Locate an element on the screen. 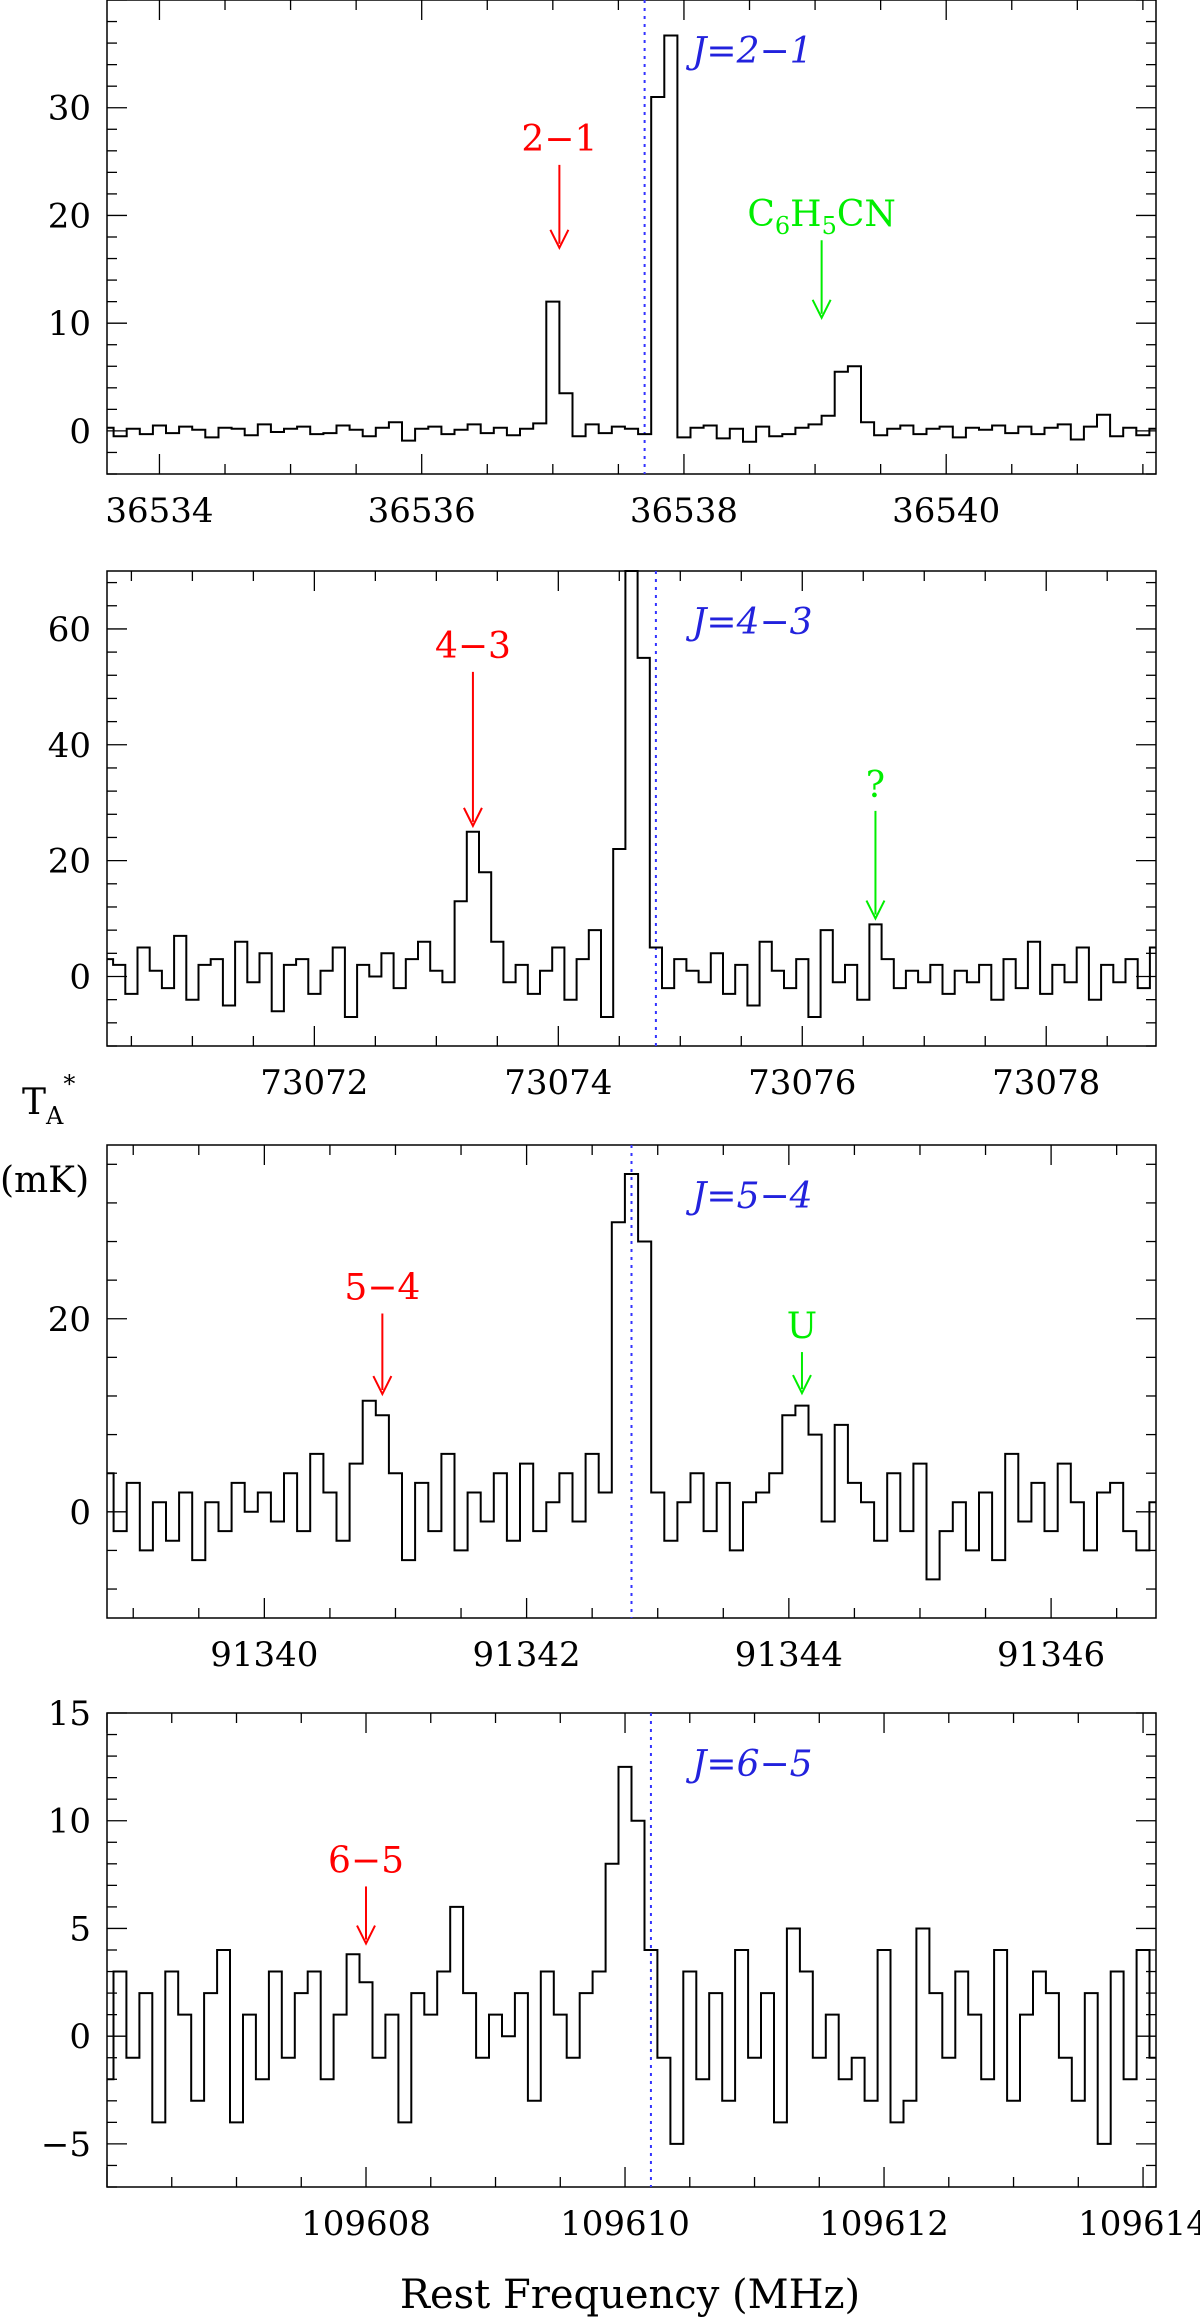  x-tick-label: 91346 is located at coordinates (1051, 1655).